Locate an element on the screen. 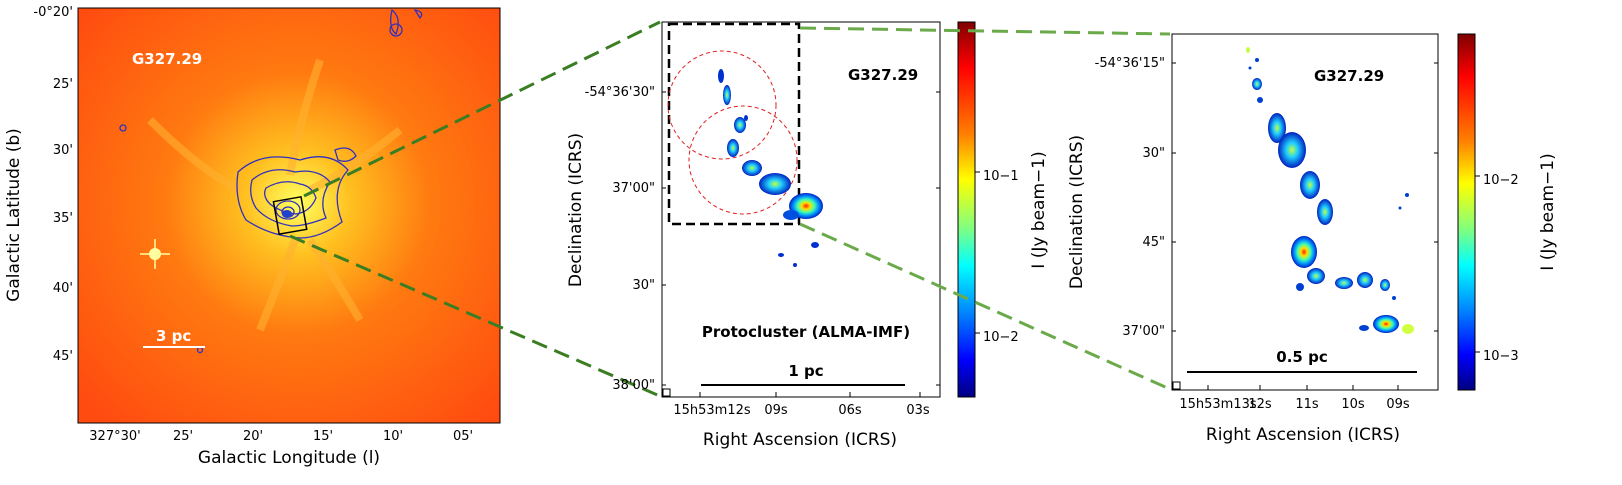 This screenshot has width=1622, height=485. svg-text: 11s is located at coordinates (1307, 404).